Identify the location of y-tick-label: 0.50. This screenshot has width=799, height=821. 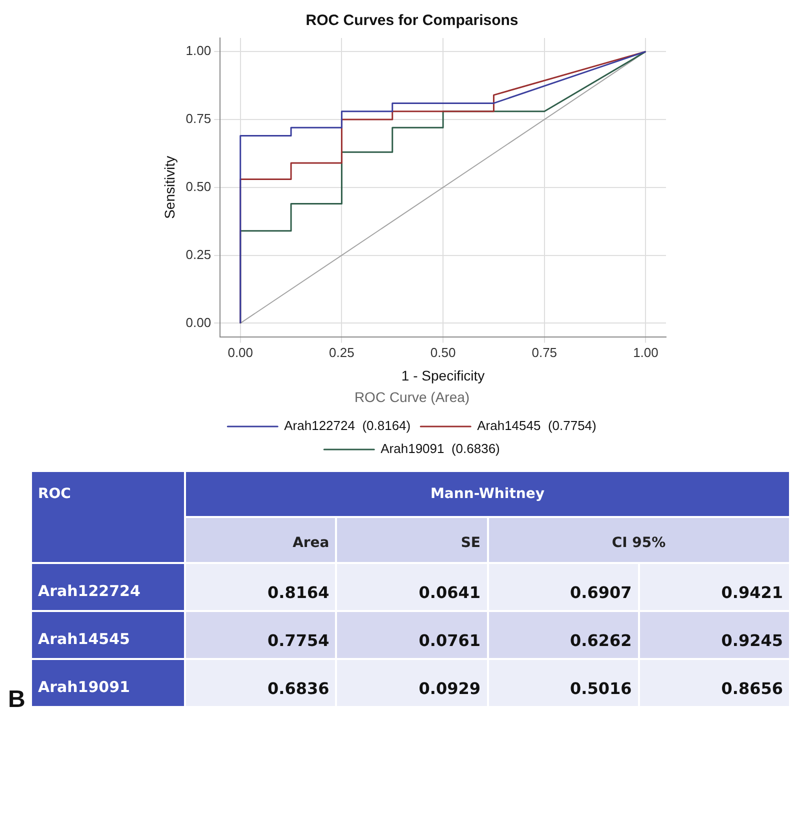
(199, 186).